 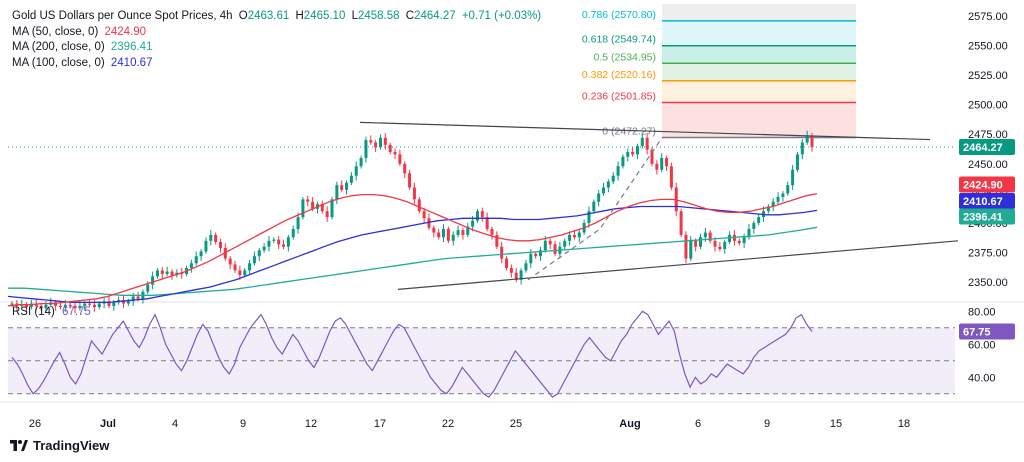 What do you see at coordinates (278, 48) in the screenshot?
I see `ma200-legend: MA (200, close, 0) 2396.41` at bounding box center [278, 48].